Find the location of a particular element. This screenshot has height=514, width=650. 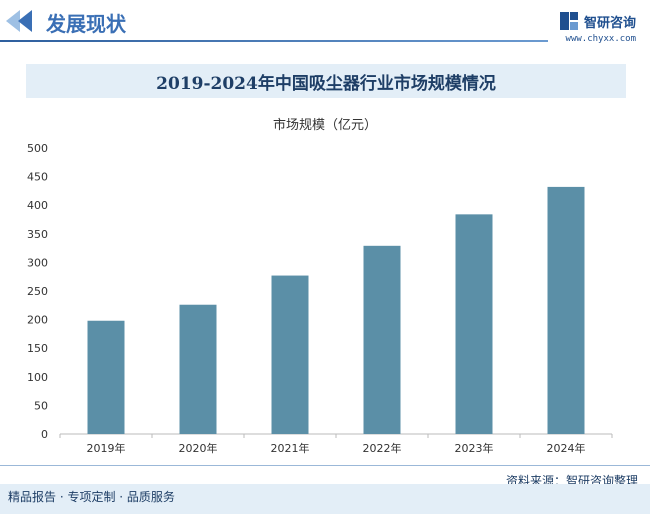

brand: 智研咨询 www.chyxx.com is located at coordinates (597, 27).